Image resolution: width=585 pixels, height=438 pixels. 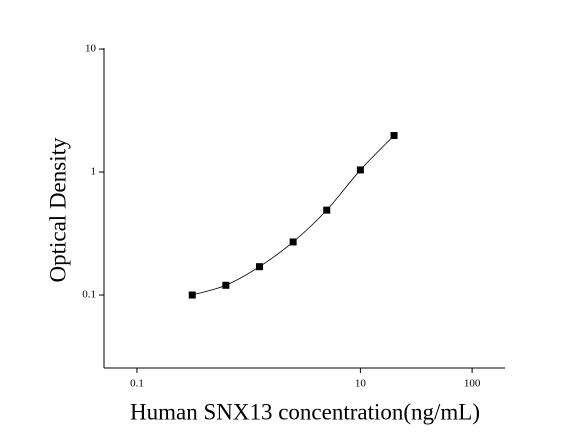 What do you see at coordinates (361, 384) in the screenshot?
I see `x-tick-label: 10` at bounding box center [361, 384].